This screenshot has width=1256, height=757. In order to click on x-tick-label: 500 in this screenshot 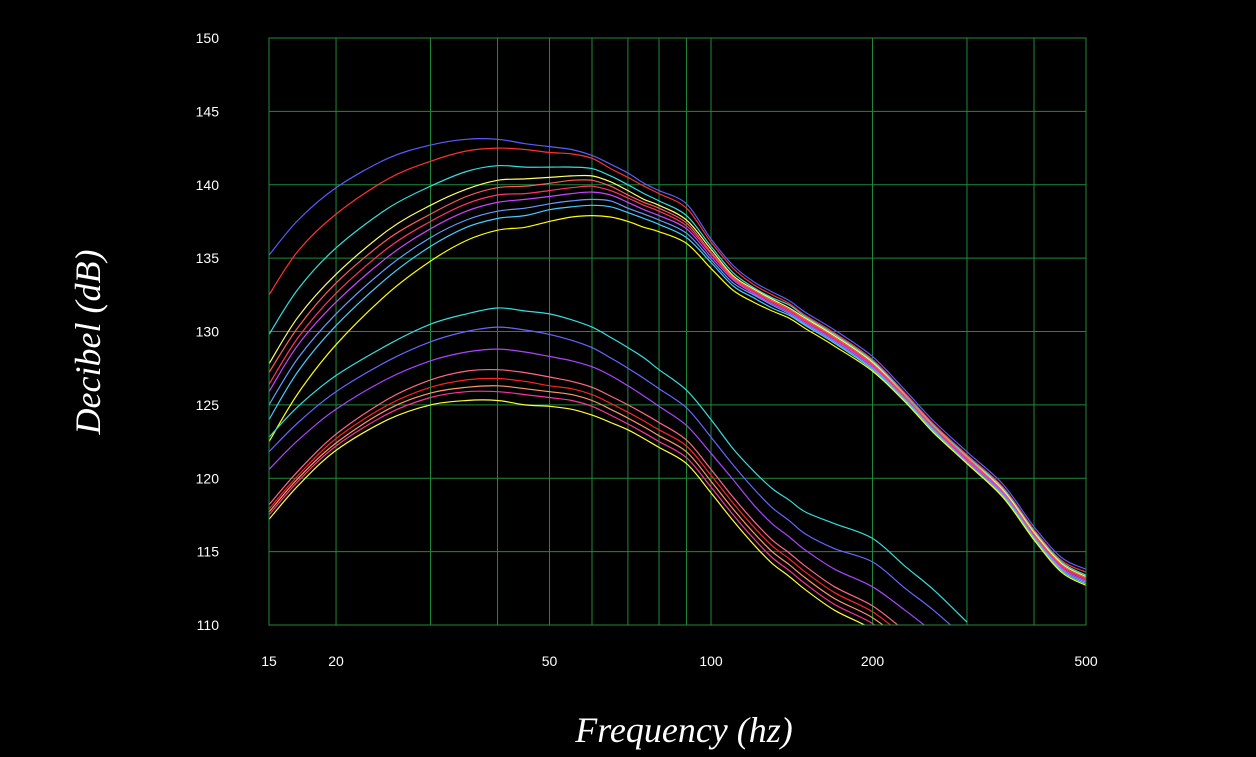, I will do `click(1086, 661)`.